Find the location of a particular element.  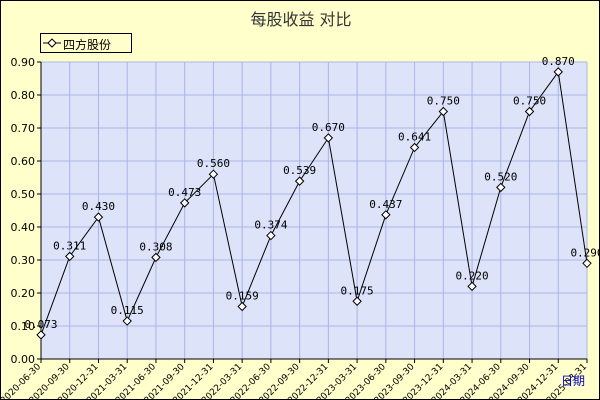

data-label: 0.220 is located at coordinates (471, 275).